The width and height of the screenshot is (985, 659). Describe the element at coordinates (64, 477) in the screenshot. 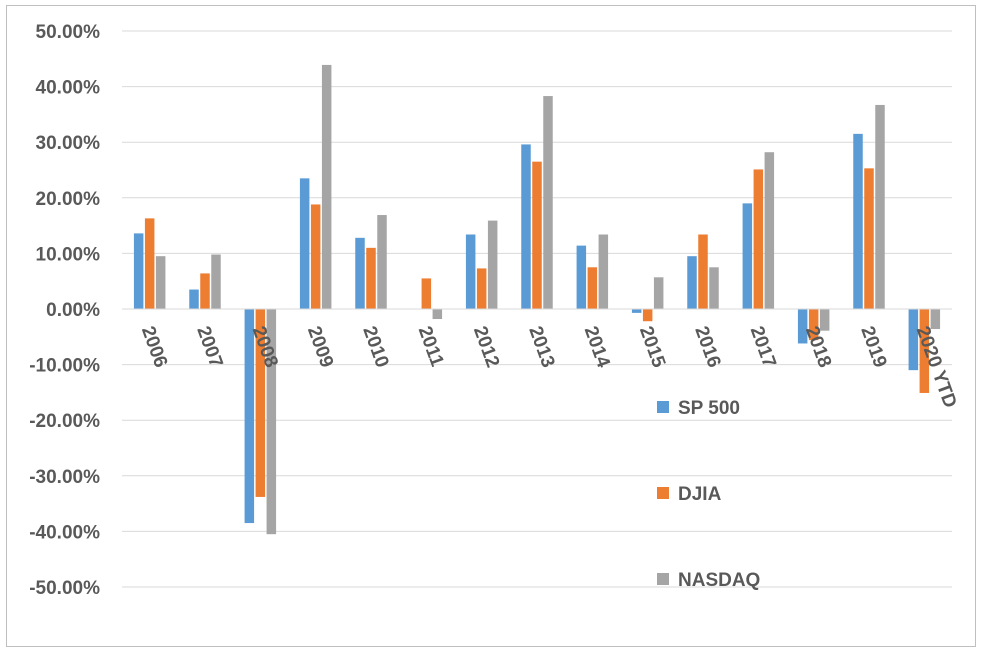

I see `y-tick-label: -30.00%` at that location.